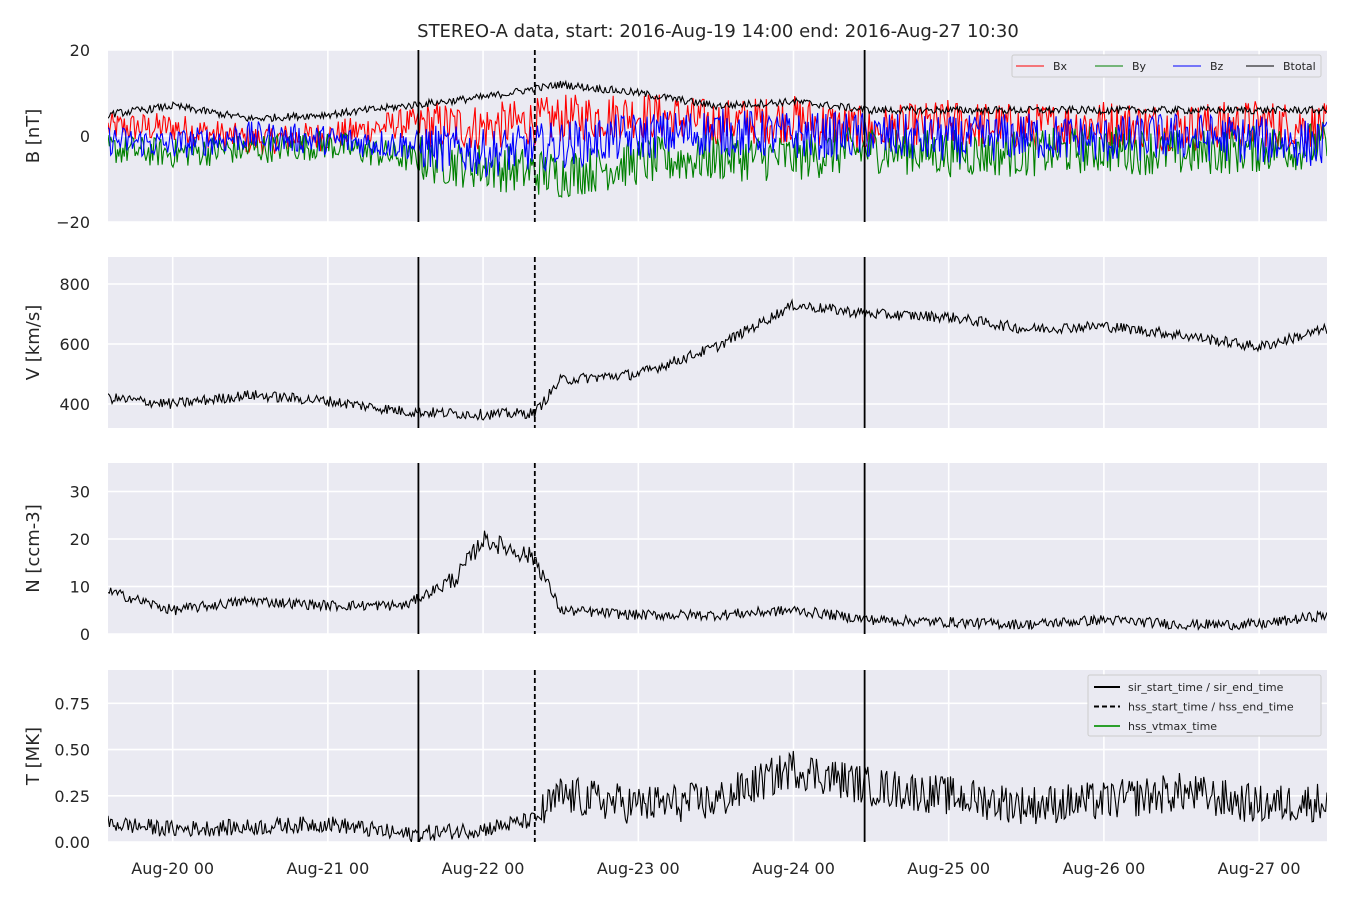 The height and width of the screenshot is (900, 1350). I want to click on legend-b: Bx By Bz Btotal, so click(1166, 66).